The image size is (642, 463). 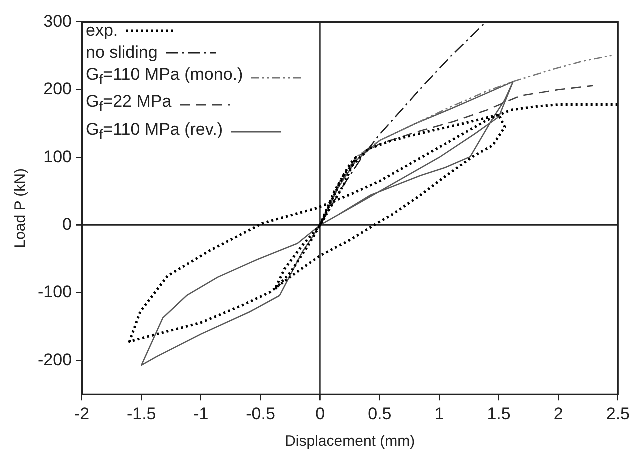 I want to click on x-tick-label: 1, so click(x=439, y=414).